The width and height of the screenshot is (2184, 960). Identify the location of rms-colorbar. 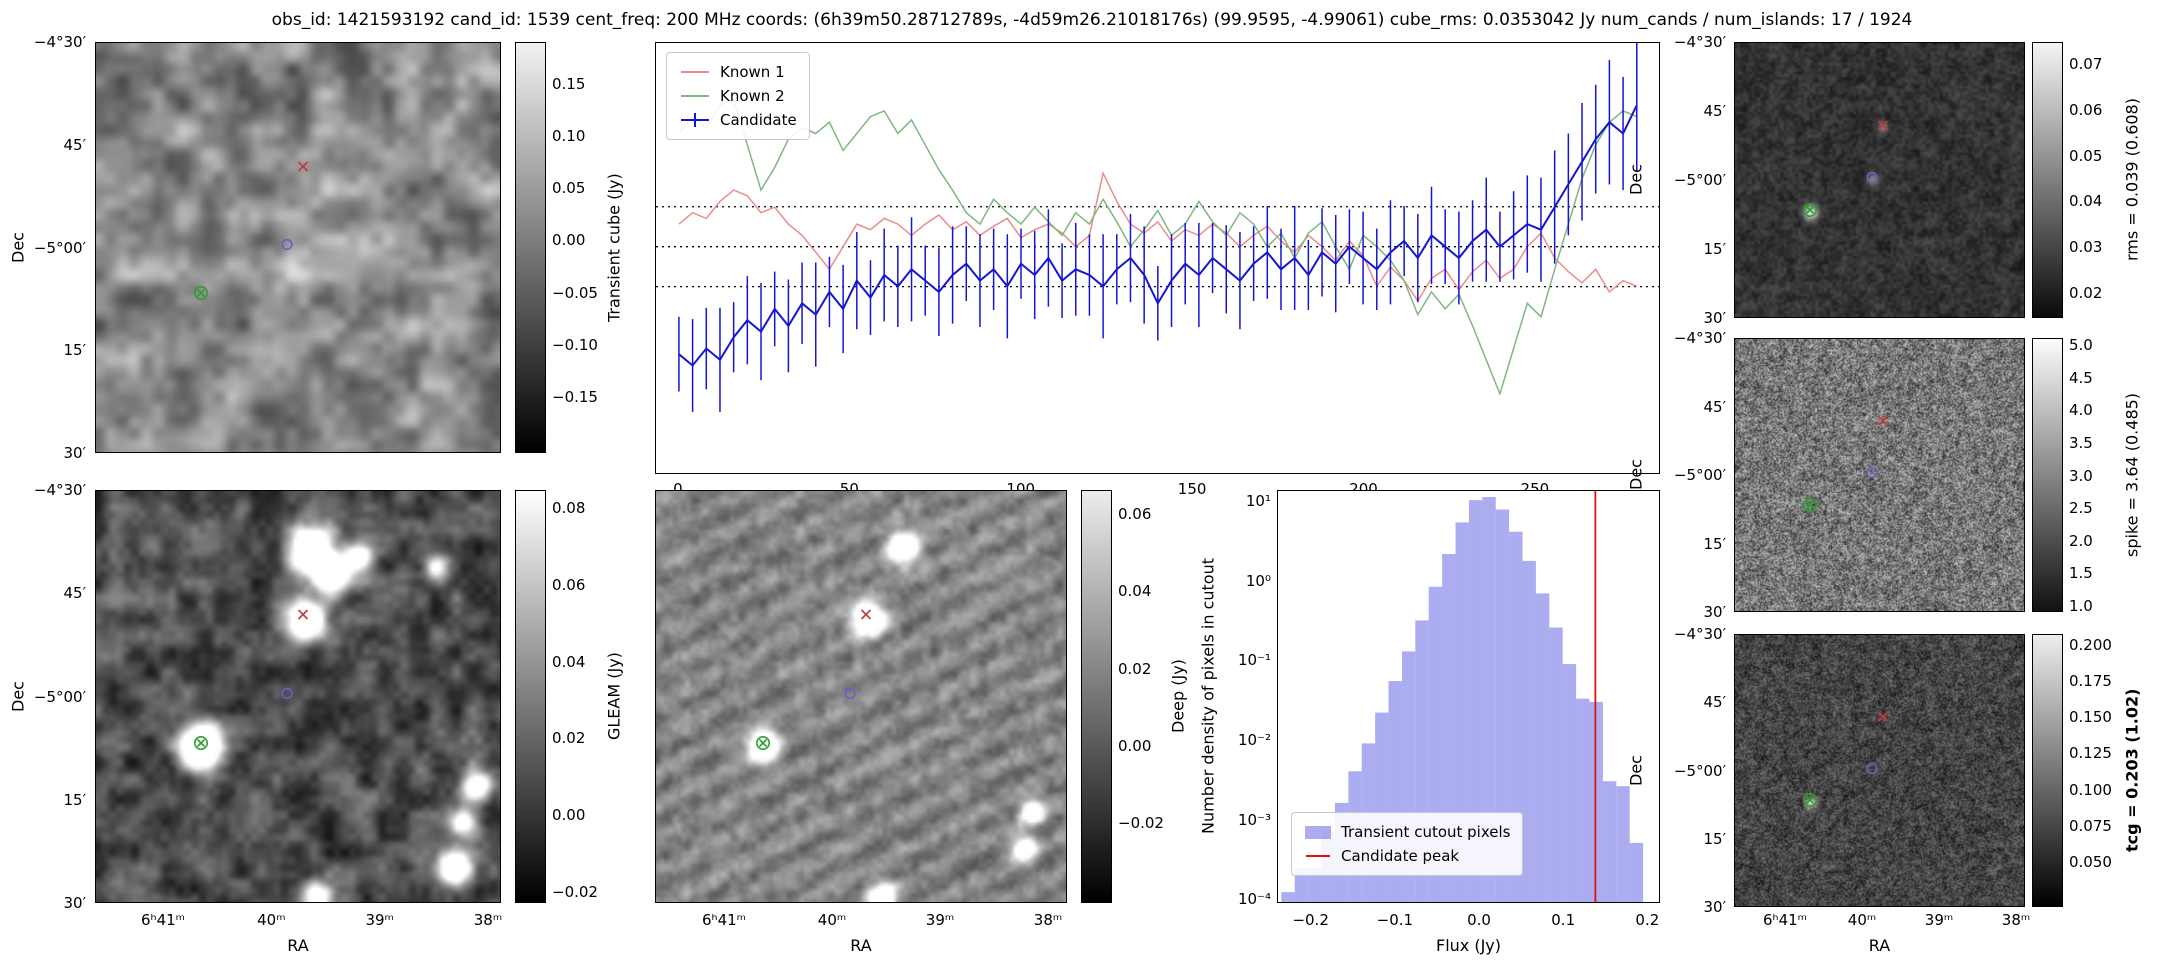
(2047, 180).